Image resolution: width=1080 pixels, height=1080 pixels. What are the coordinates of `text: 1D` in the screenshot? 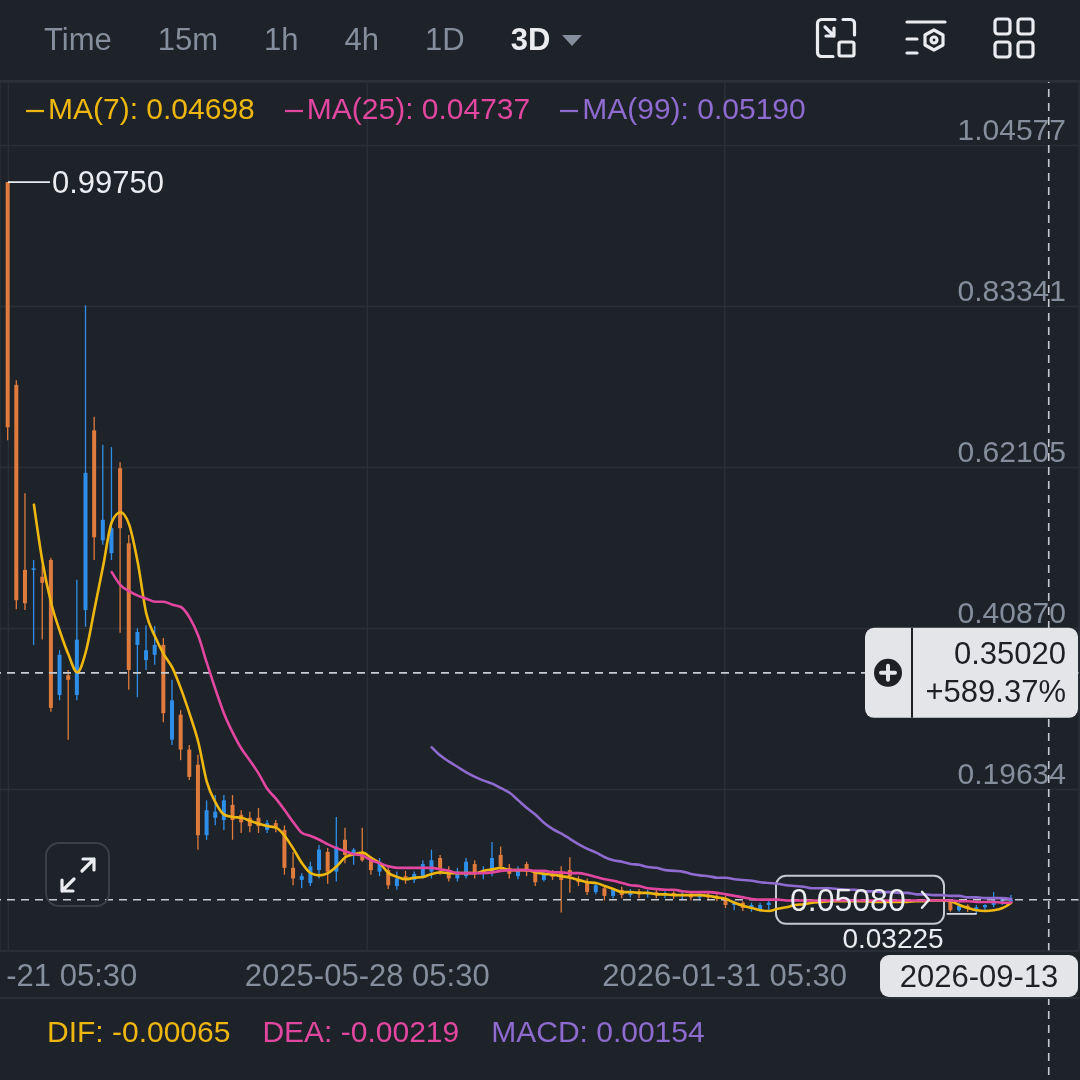 It's located at (445, 40).